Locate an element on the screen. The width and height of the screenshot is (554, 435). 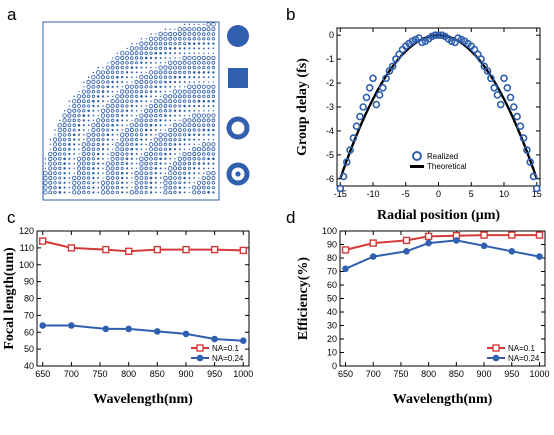
legend-label-1: NA=0.24 is located at coordinates (524, 358).